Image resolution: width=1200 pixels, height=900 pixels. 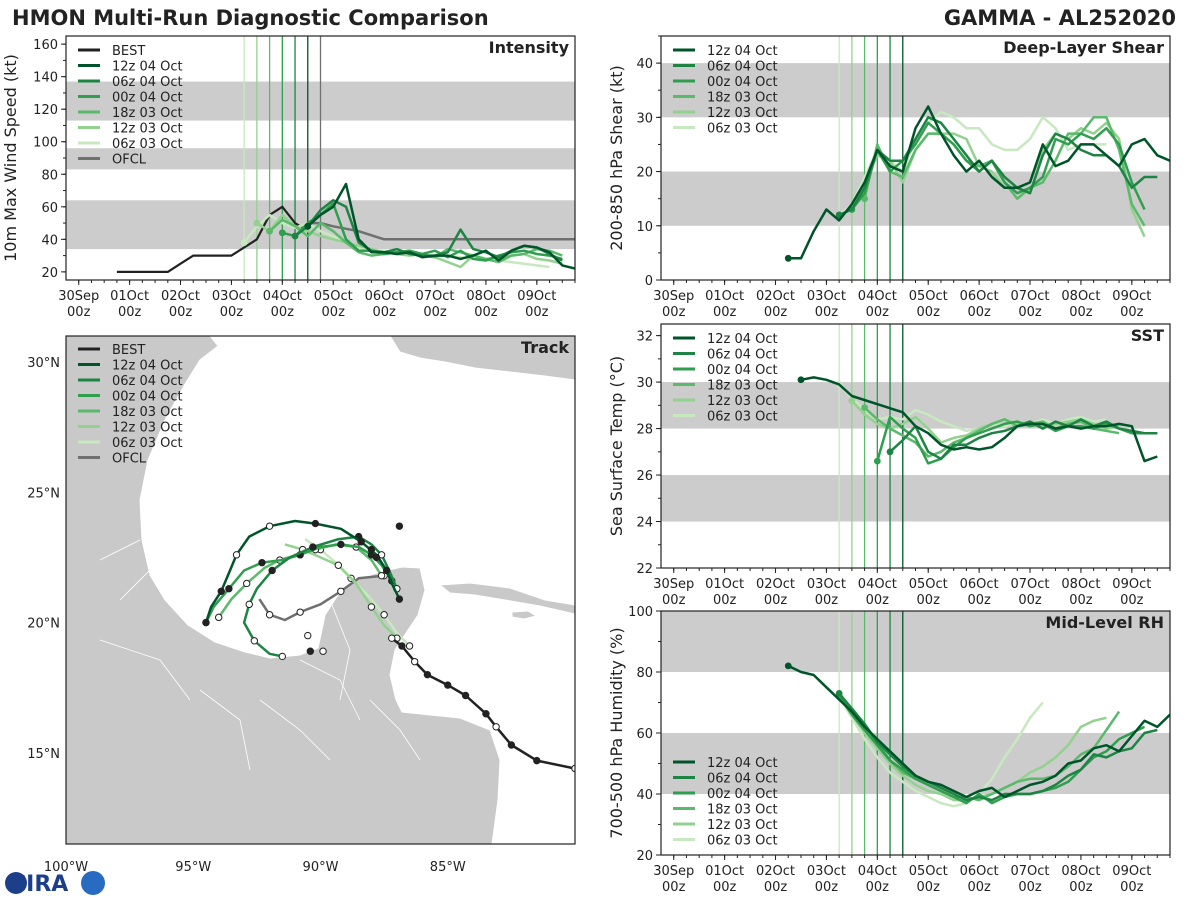 I want to click on track-line-12z-04-oct, so click(x=302, y=571).